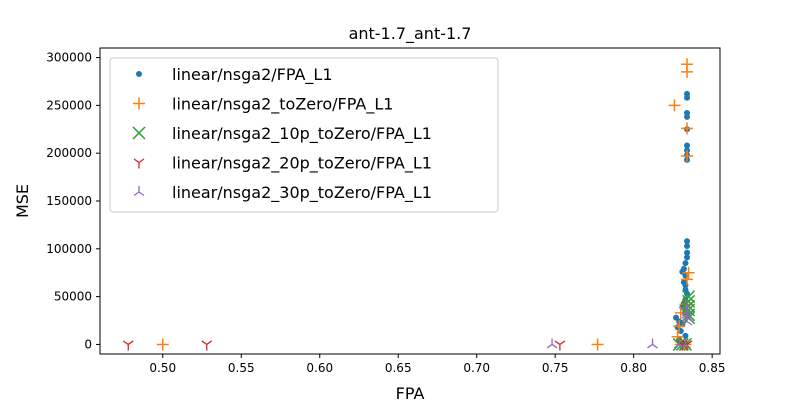 The width and height of the screenshot is (800, 400). What do you see at coordinates (162, 368) in the screenshot?
I see `x-tick-label: 0.50` at bounding box center [162, 368].